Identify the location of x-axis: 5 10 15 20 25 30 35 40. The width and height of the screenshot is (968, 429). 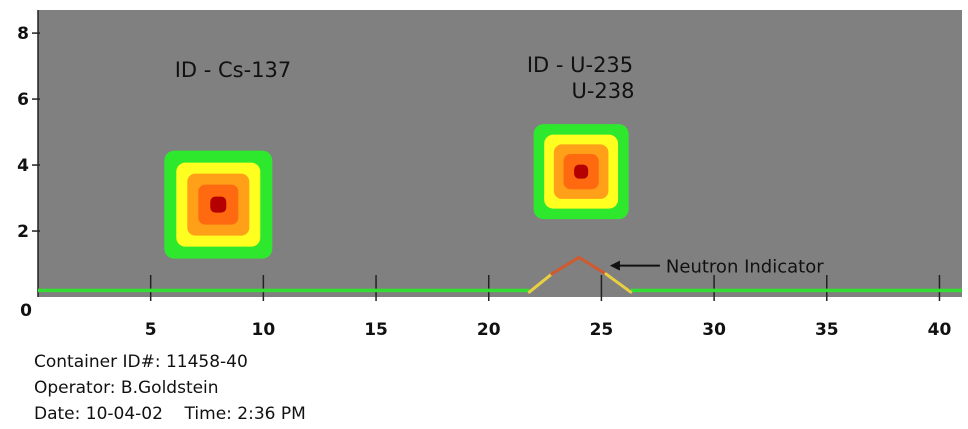
(548, 307).